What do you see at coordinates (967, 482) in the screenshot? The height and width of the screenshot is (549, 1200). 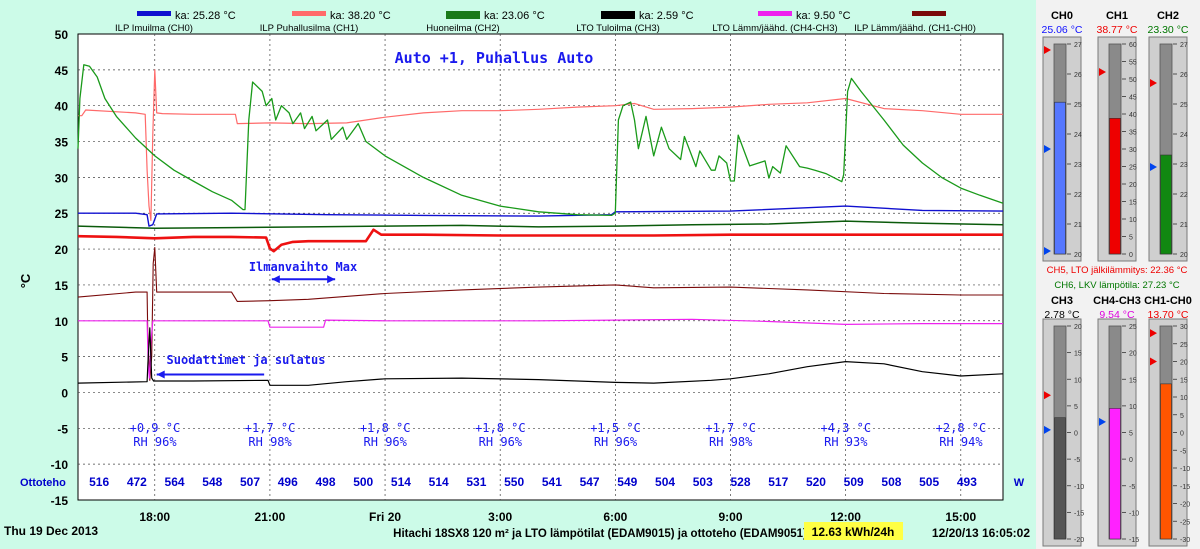 I see `ottoteho-value: 493` at bounding box center [967, 482].